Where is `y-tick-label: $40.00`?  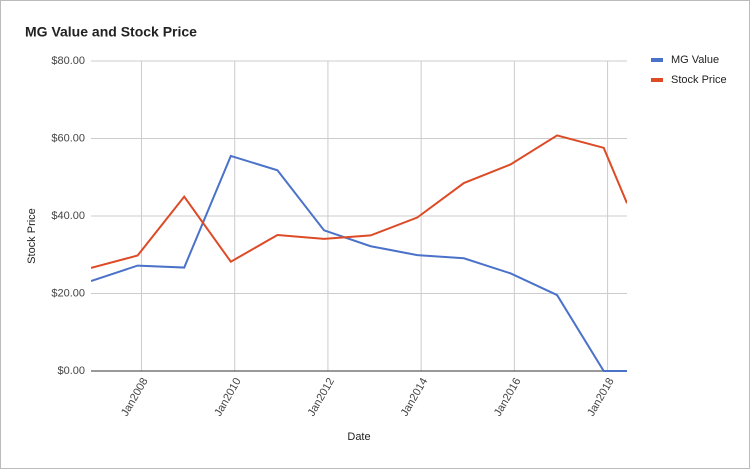 y-tick-label: $40.00 is located at coordinates (68, 216).